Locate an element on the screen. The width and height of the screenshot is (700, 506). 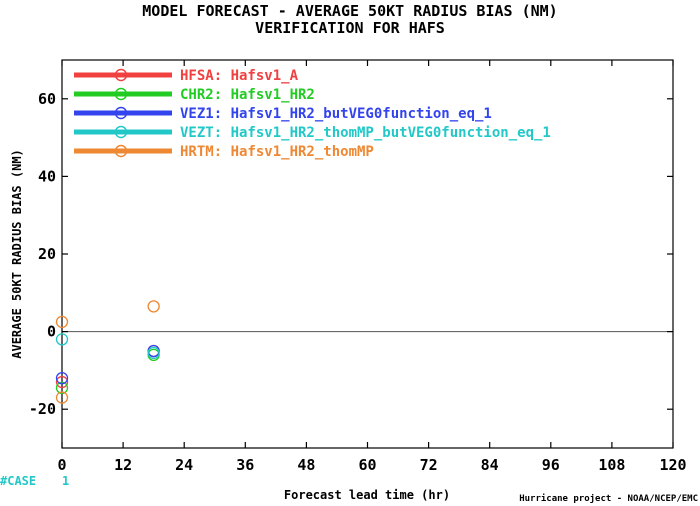
y-tick-label: 40 is located at coordinates (47, 176).